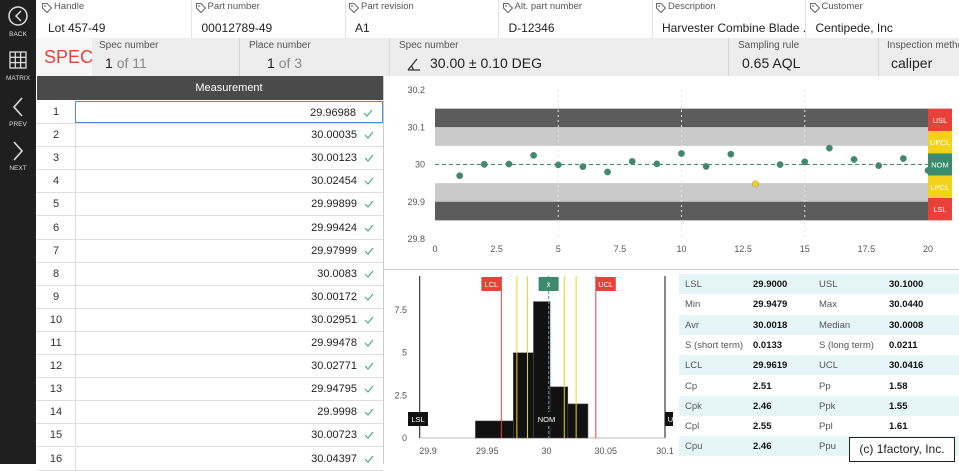 Image resolution: width=959 pixels, height=471 pixels. Describe the element at coordinates (239, 57) in the screenshot. I see `divider` at that location.